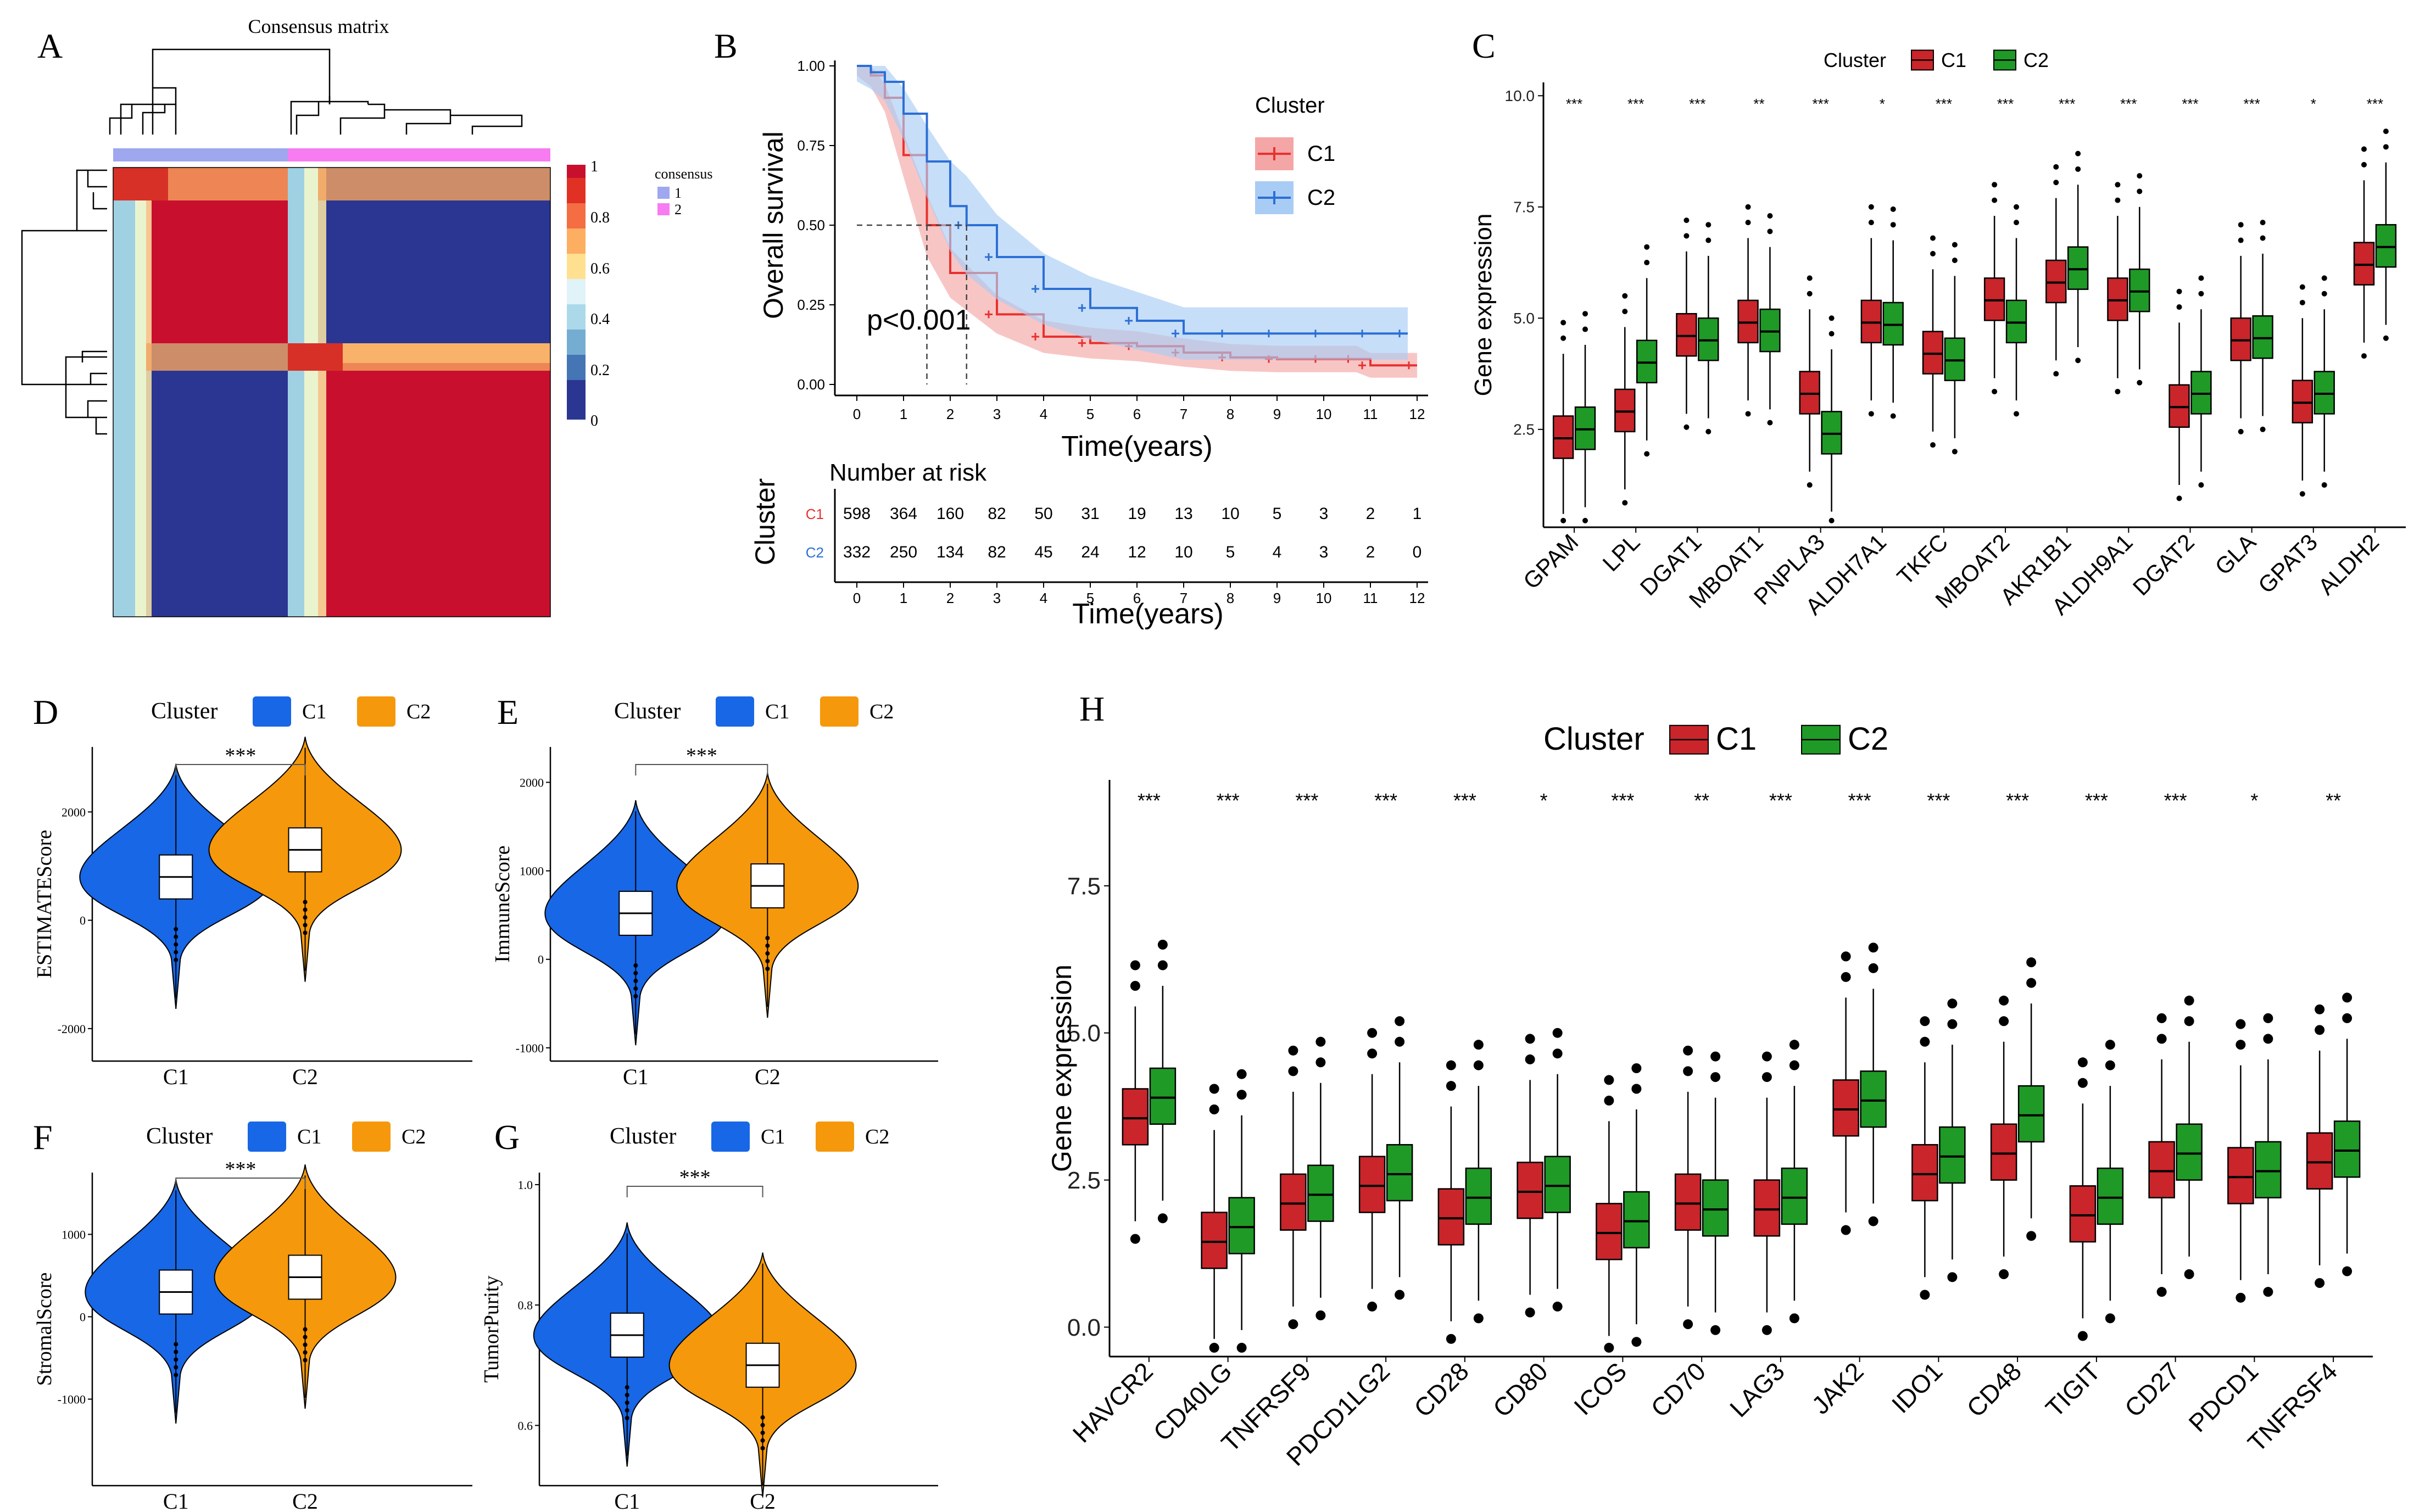 This screenshot has width=2425, height=1512. Describe the element at coordinates (2152, 1389) in the screenshot. I see `box-category-label: CD27` at that location.